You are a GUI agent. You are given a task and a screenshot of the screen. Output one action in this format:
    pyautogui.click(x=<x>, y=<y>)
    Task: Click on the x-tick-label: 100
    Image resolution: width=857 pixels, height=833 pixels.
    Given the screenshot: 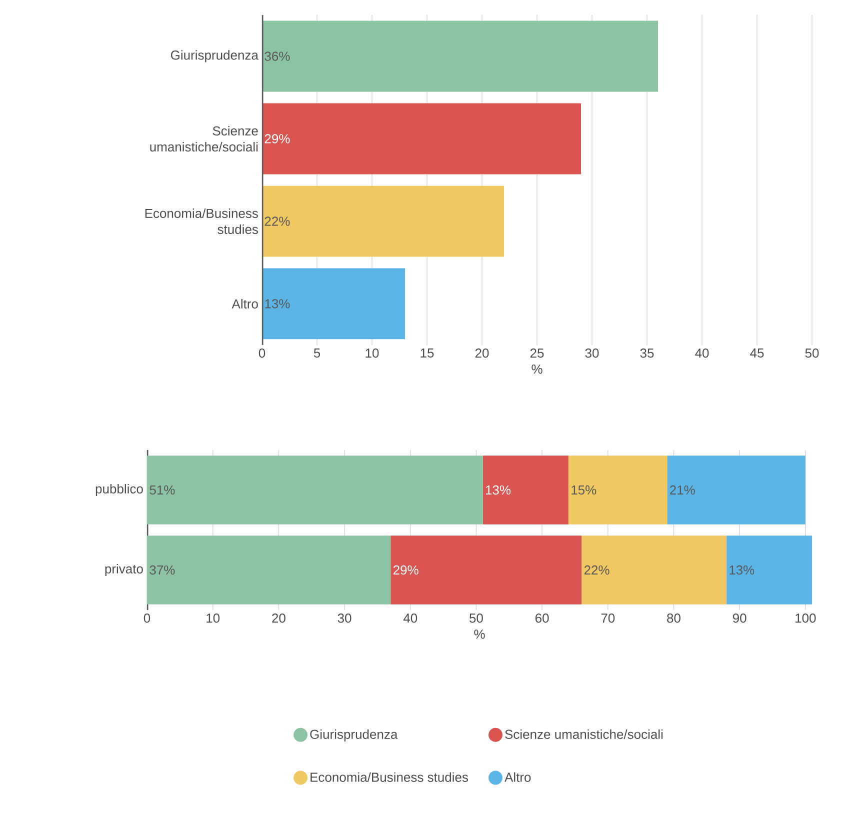 What is the action you would take?
    pyautogui.click(x=806, y=618)
    